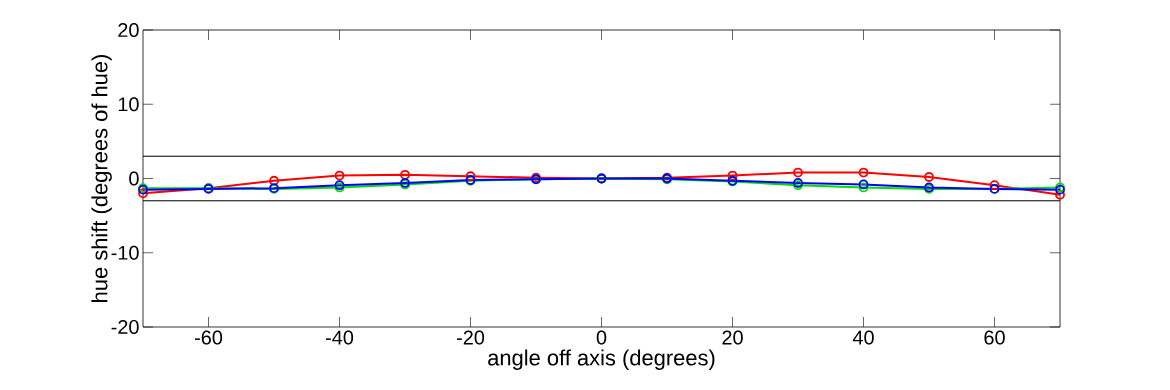 The image size is (1170, 390). I want to click on x-tick-label: -60, so click(209, 337).